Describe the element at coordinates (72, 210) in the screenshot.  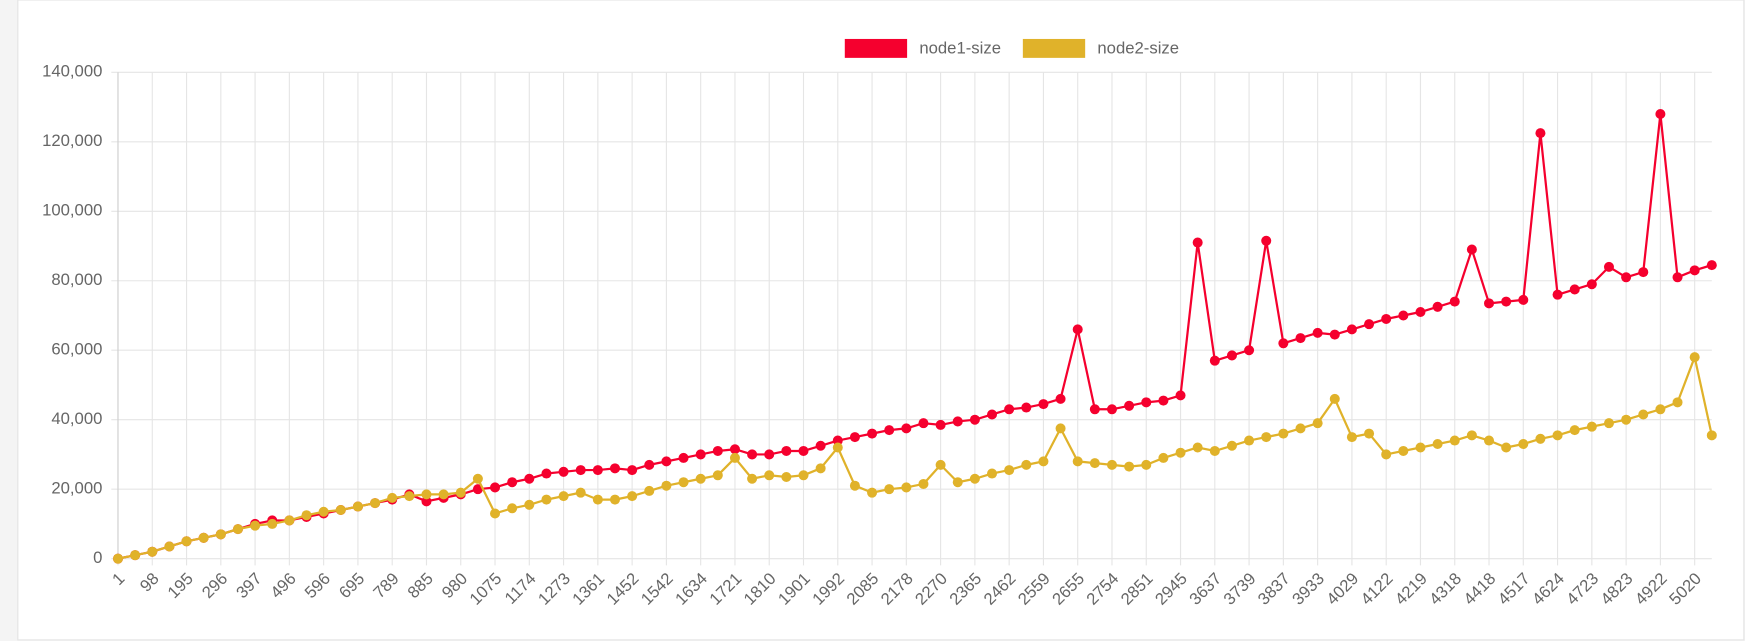
I see `y-tick-label: 100,000` at that location.